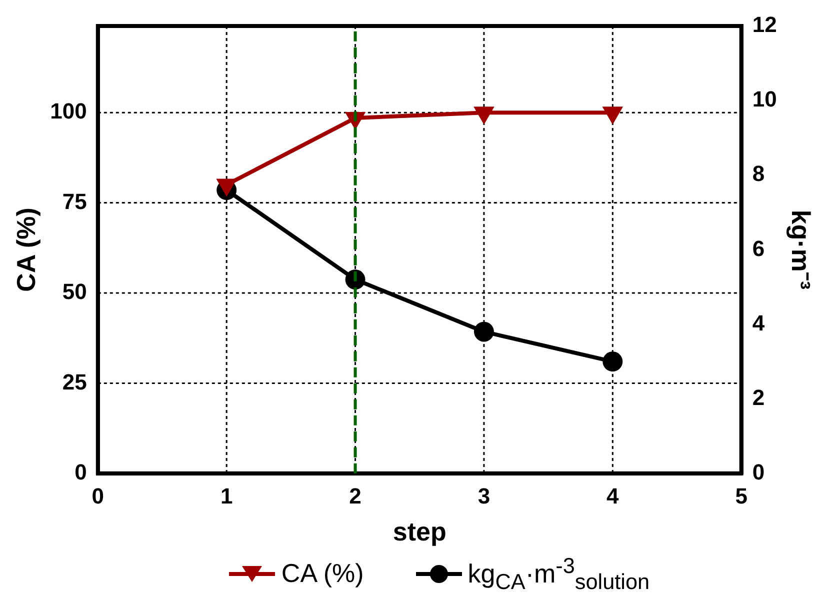  Describe the element at coordinates (98, 496) in the screenshot. I see `x-tick-label: 0` at that location.